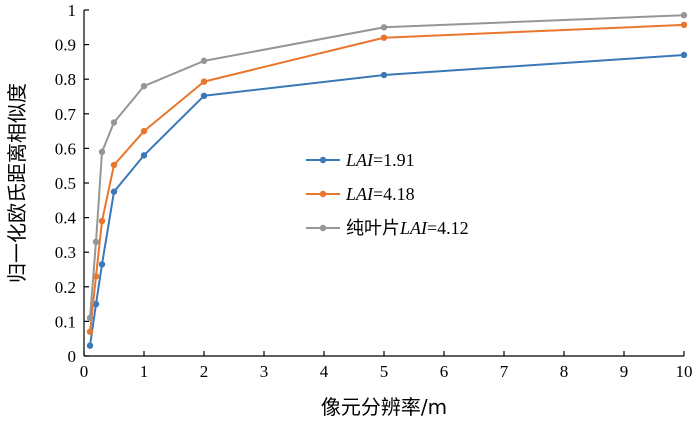 The height and width of the screenshot is (422, 700). What do you see at coordinates (394, 160) in the screenshot?
I see `legend-label-suffix: =1.91` at bounding box center [394, 160].